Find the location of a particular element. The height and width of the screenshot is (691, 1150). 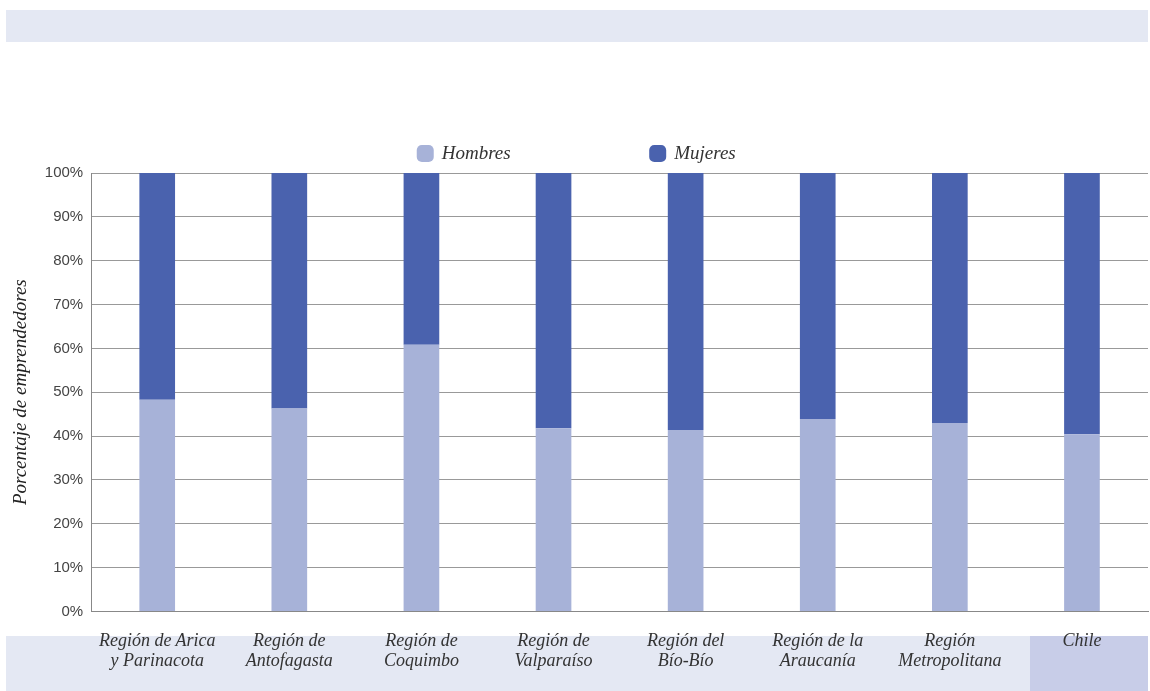

y-tick-label: 80% is located at coordinates (68, 259).